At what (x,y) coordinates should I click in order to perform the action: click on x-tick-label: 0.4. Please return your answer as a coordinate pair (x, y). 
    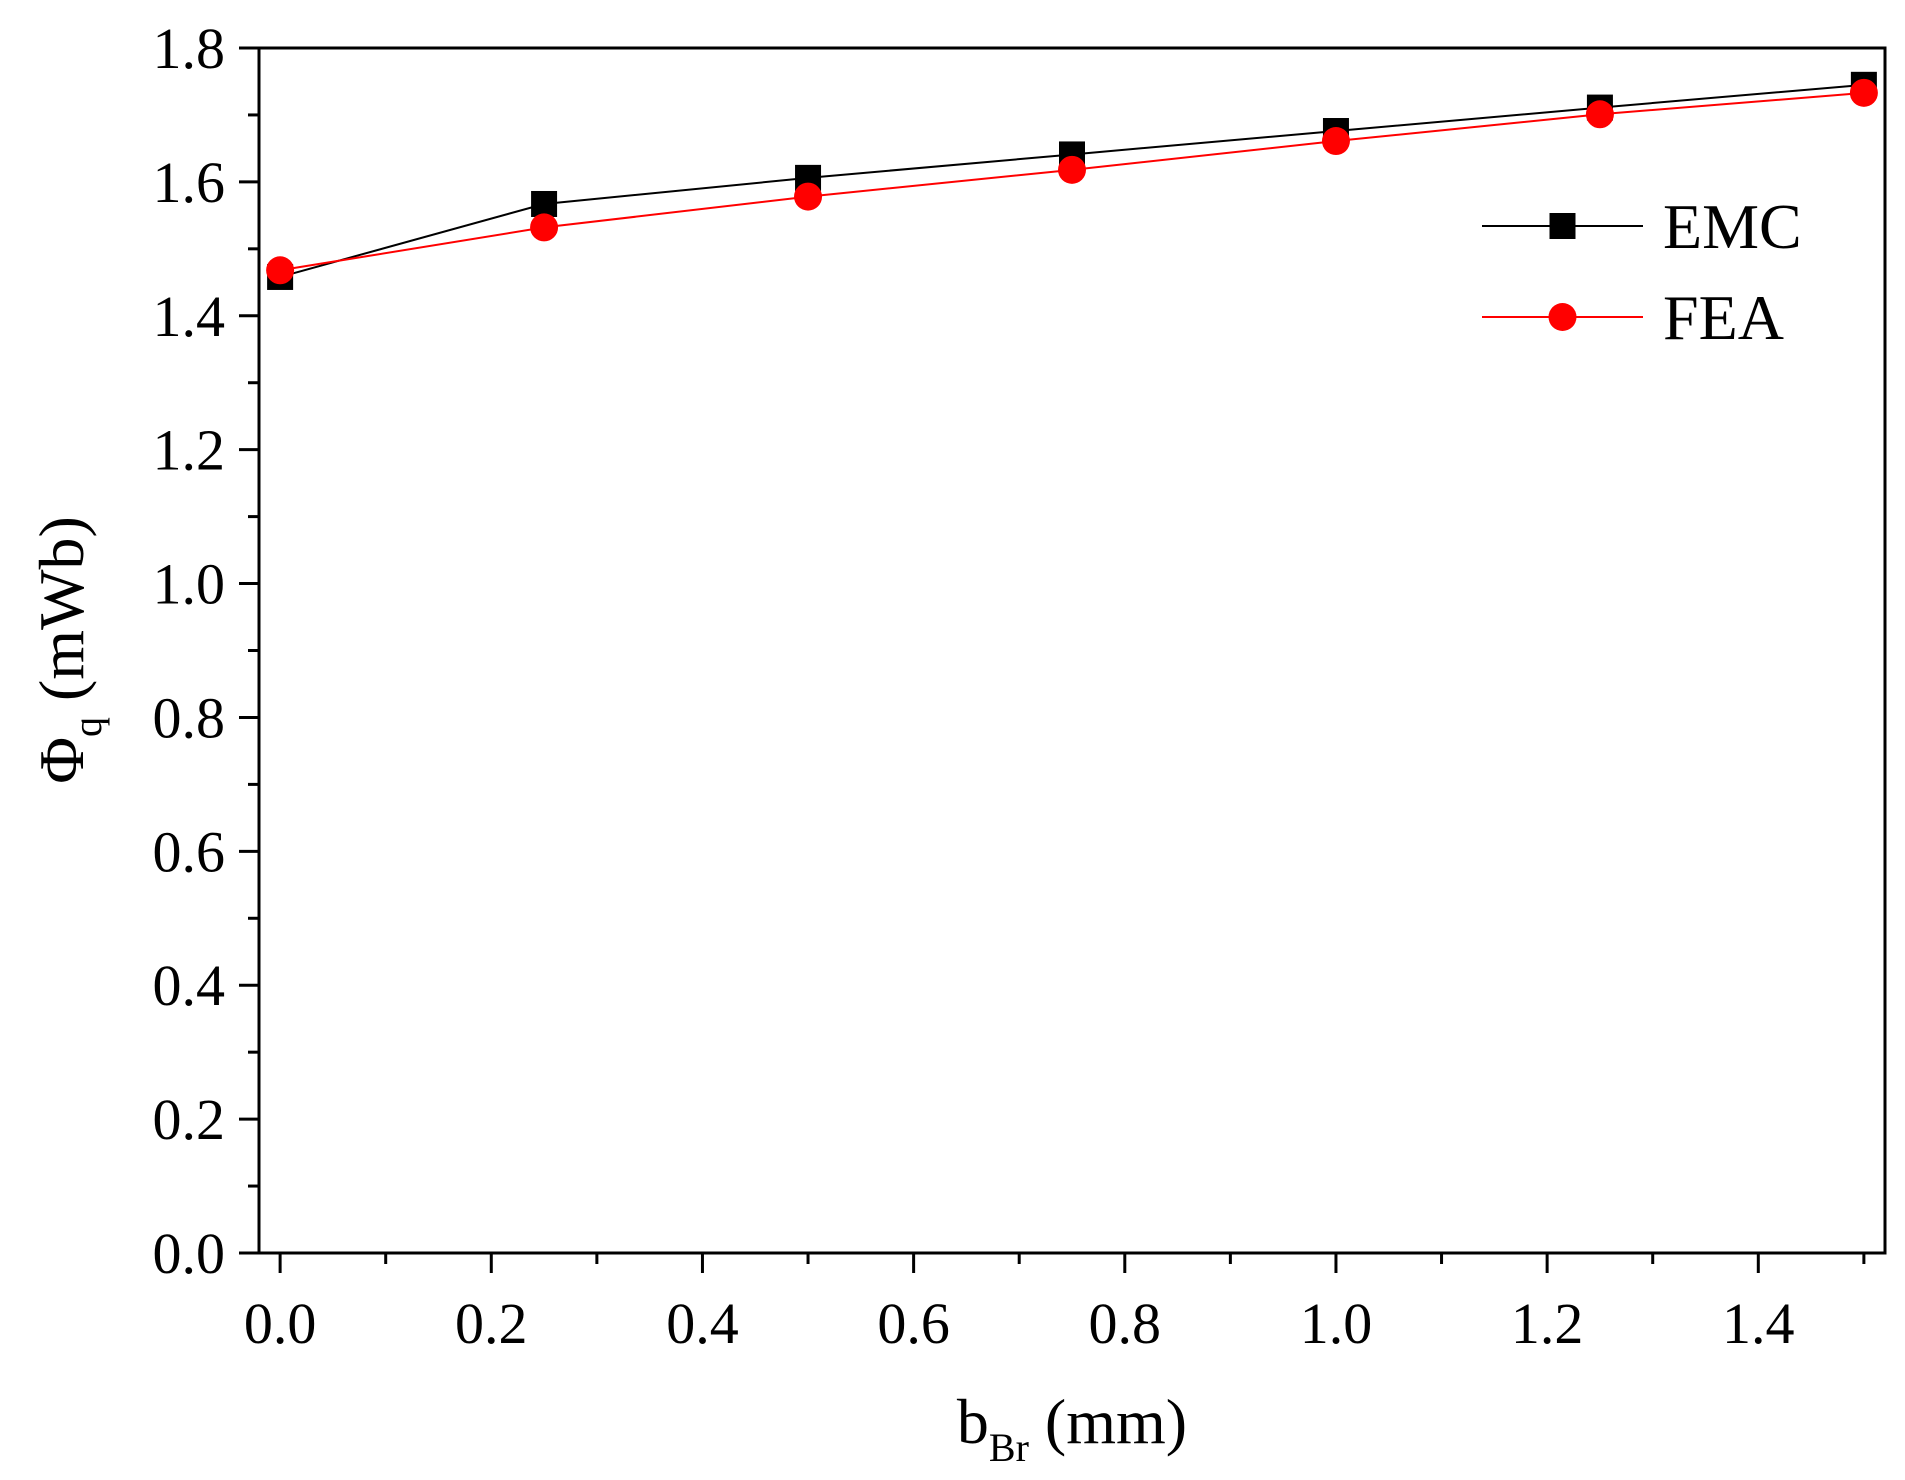
    Looking at the image, I should click on (702, 1323).